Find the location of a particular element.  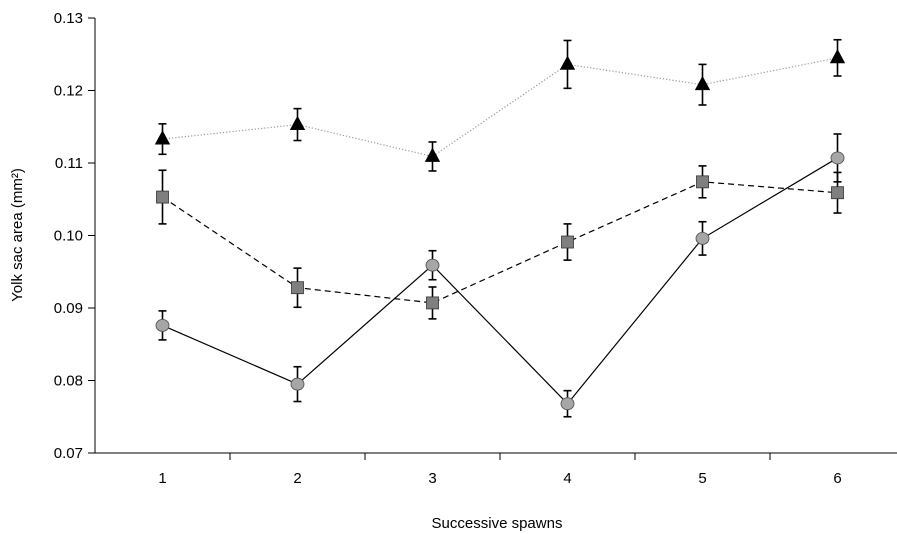

series-line is located at coordinates (500, 107).